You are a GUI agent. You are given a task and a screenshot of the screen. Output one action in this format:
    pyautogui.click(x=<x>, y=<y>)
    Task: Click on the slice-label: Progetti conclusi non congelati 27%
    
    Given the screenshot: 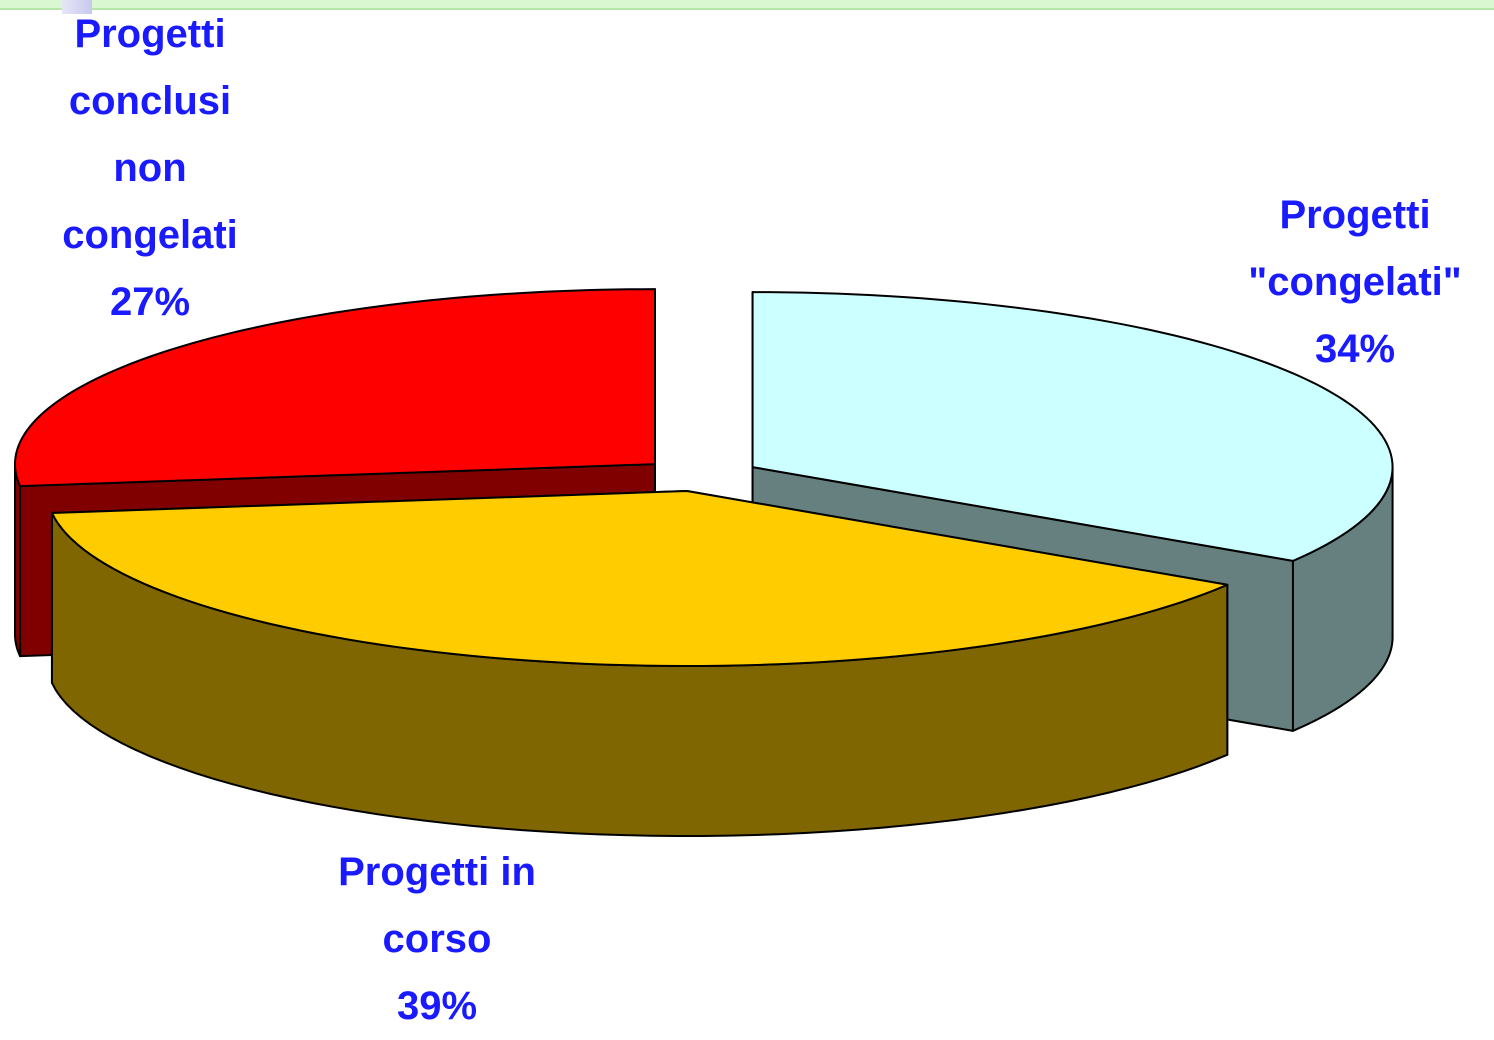 What is the action you would take?
    pyautogui.click(x=150, y=168)
    